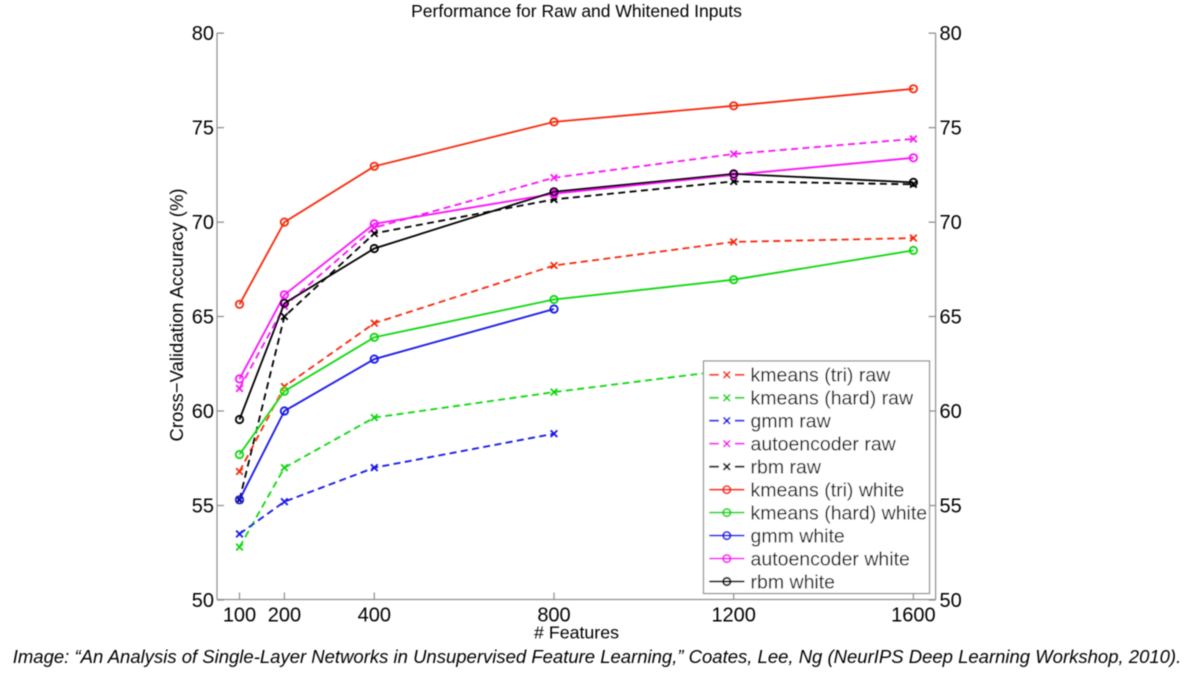 The image size is (1200, 675). I want to click on svg-text: autoencoder raw, so click(824, 445).